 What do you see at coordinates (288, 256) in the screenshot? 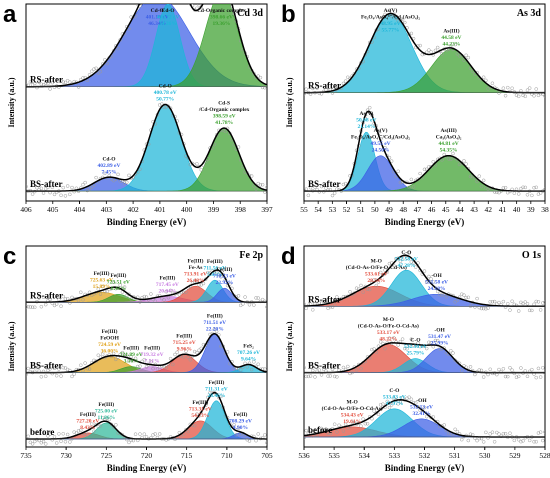
I see `panel-letter: d` at bounding box center [288, 256].